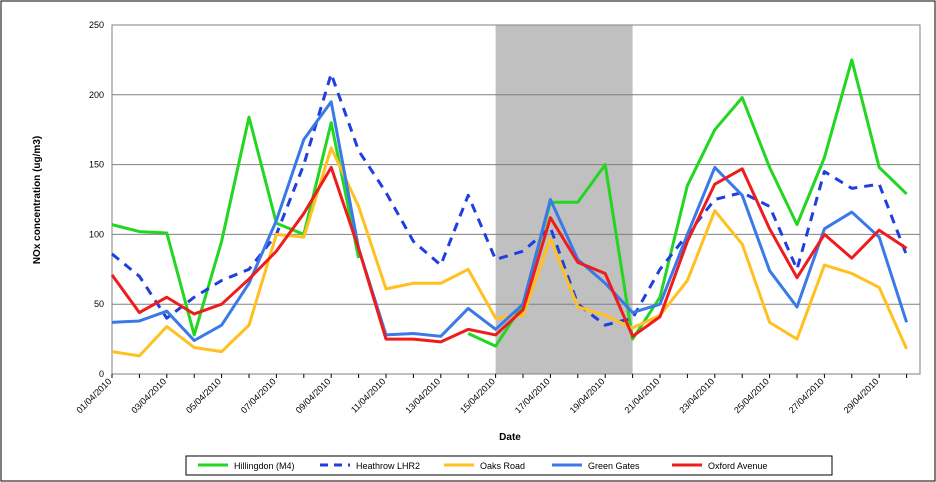 Image resolution: width=936 pixels, height=482 pixels. Describe the element at coordinates (37, 200) in the screenshot. I see `y-axis-label: NOx concentration (ug/m3)` at that location.